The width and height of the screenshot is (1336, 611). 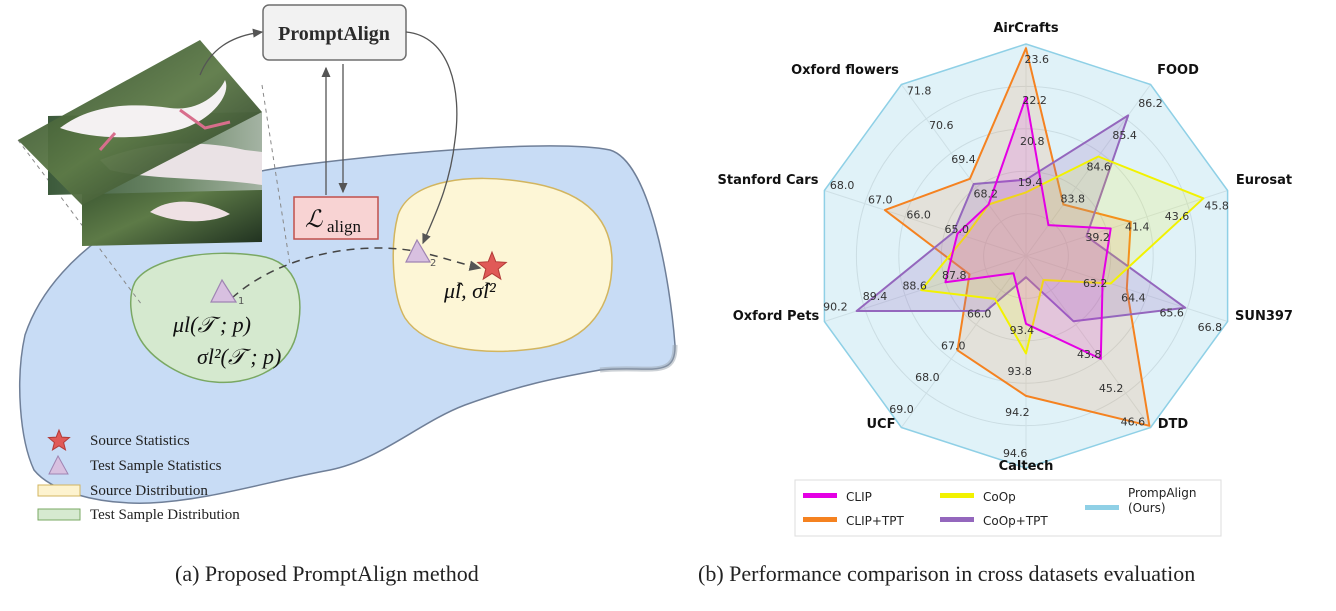 I want to click on tick-label: 69.0, so click(x=901, y=409).